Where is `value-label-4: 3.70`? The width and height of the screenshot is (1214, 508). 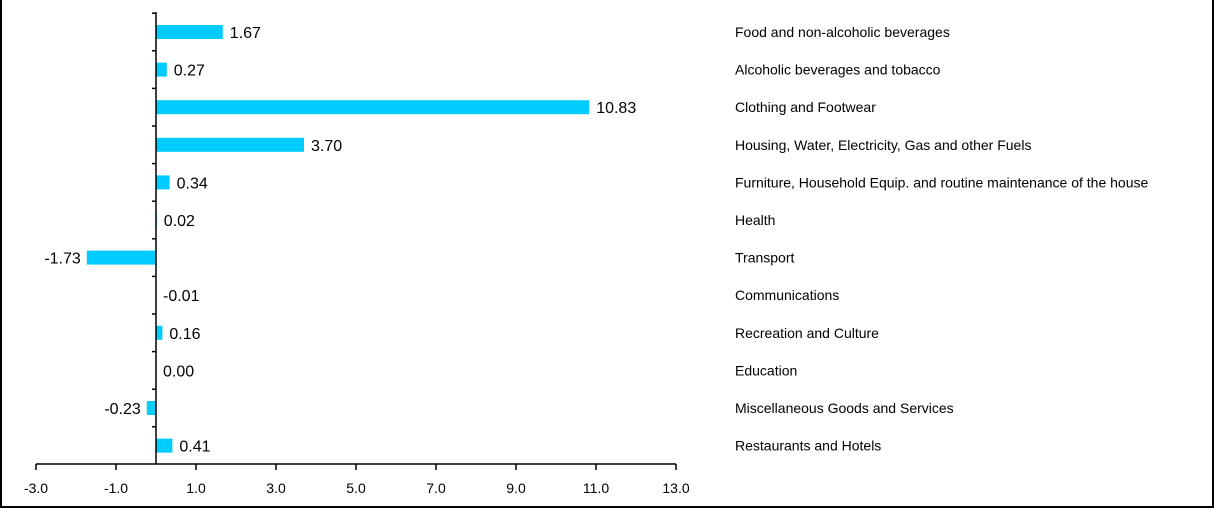
value-label-4: 3.70 is located at coordinates (326, 146).